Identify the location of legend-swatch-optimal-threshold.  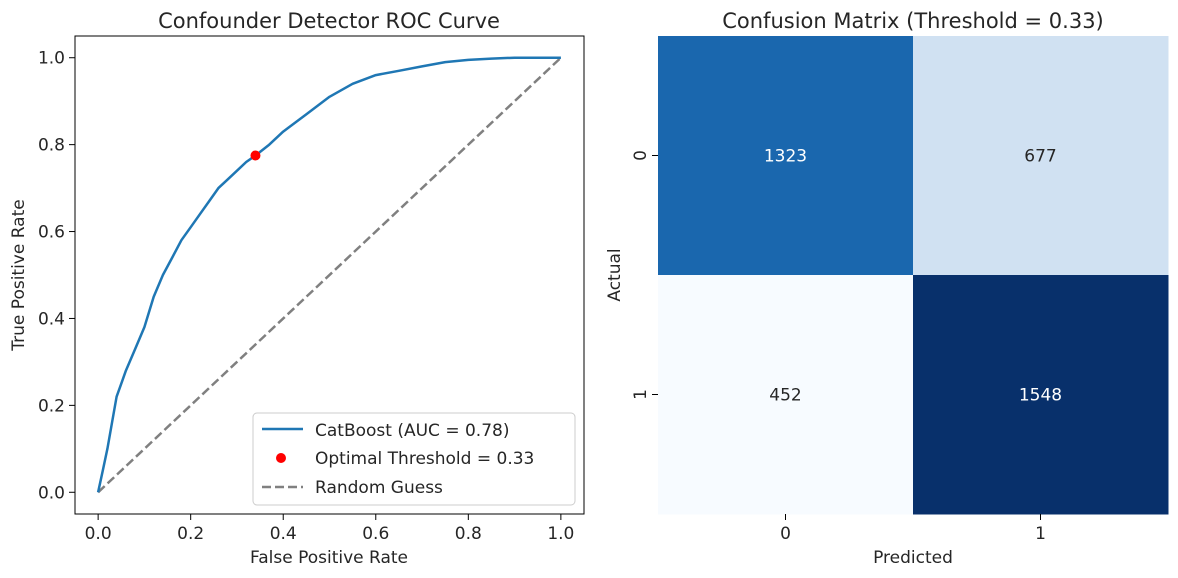
(281, 458).